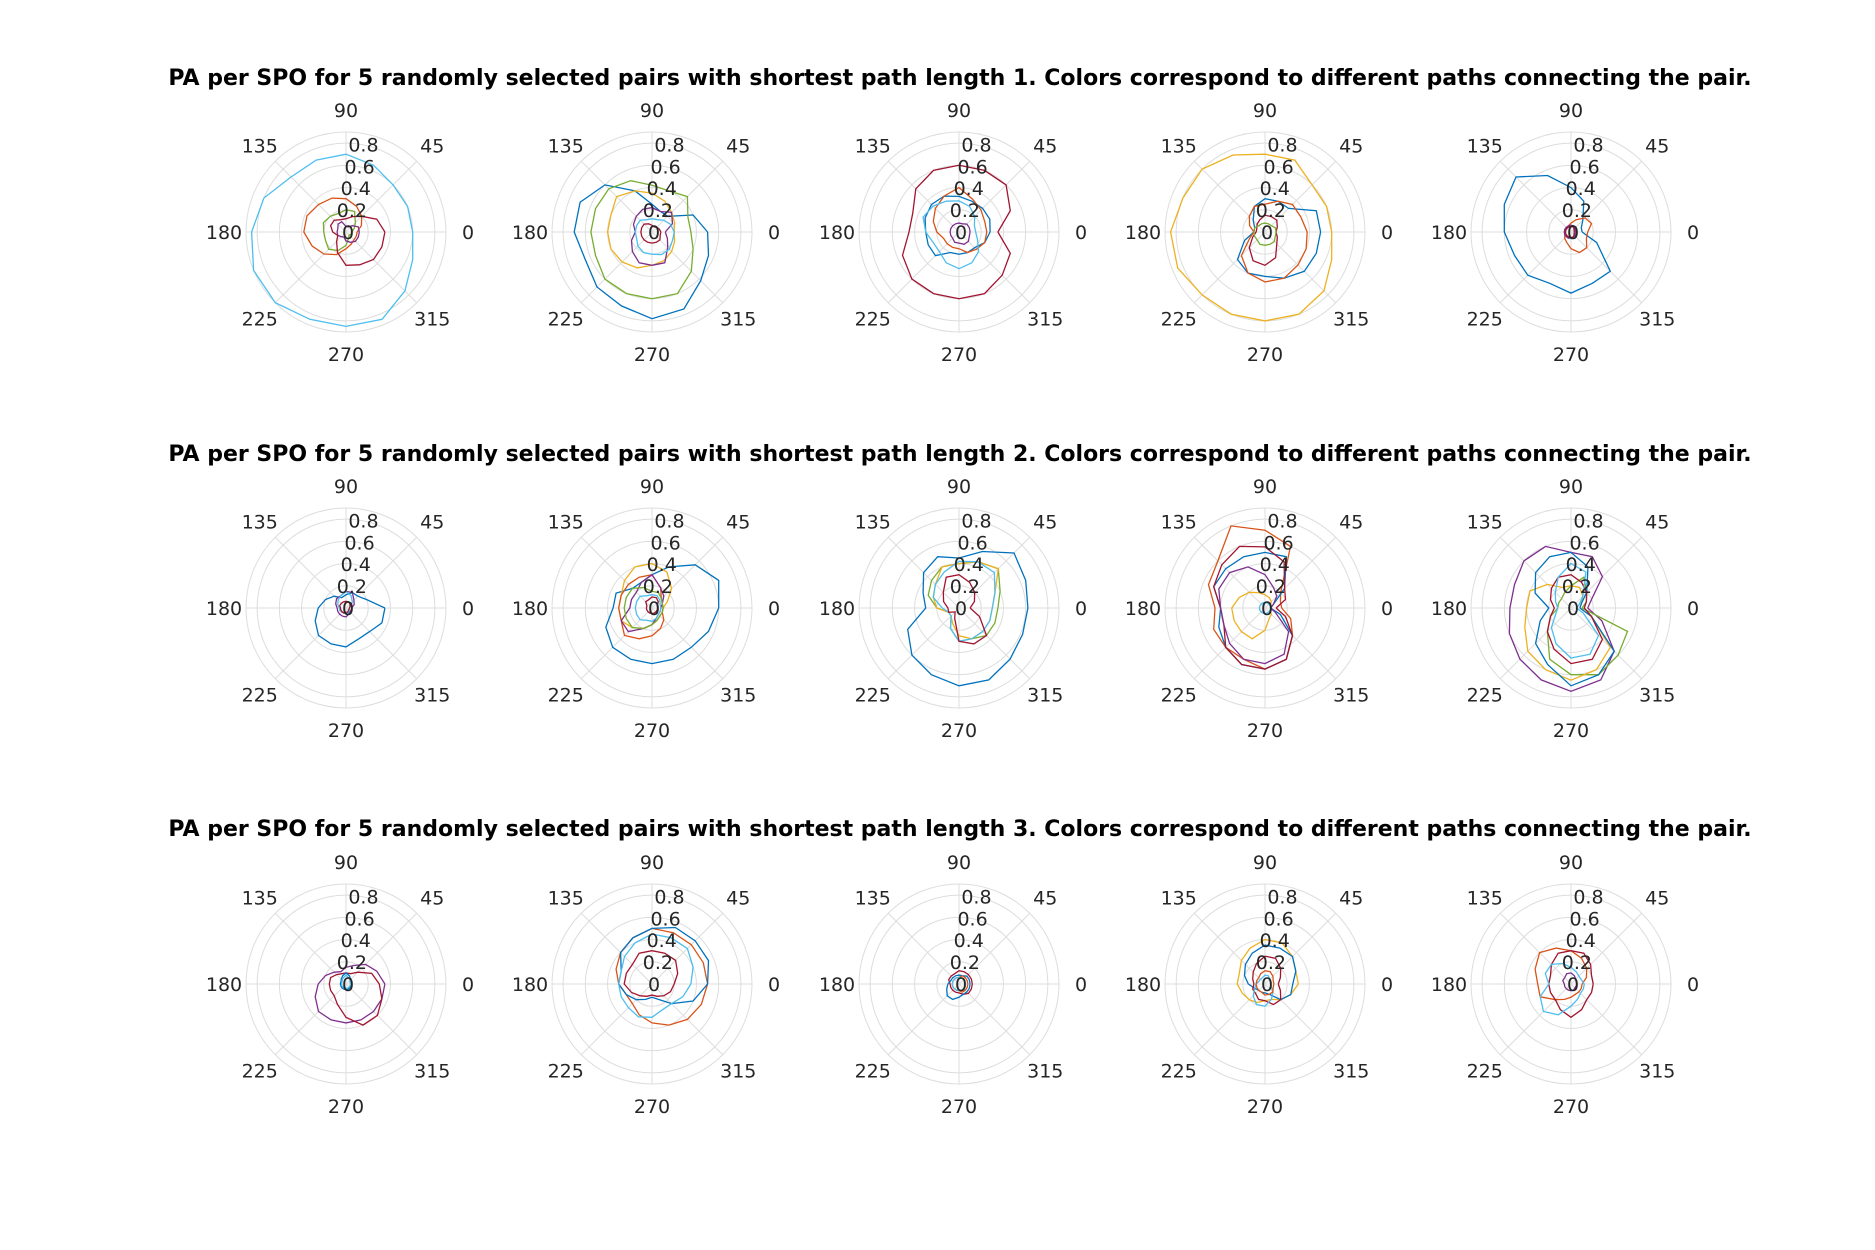 This screenshot has height=1250, width=1875. I want to click on series-line-blue, so click(1574, 619).